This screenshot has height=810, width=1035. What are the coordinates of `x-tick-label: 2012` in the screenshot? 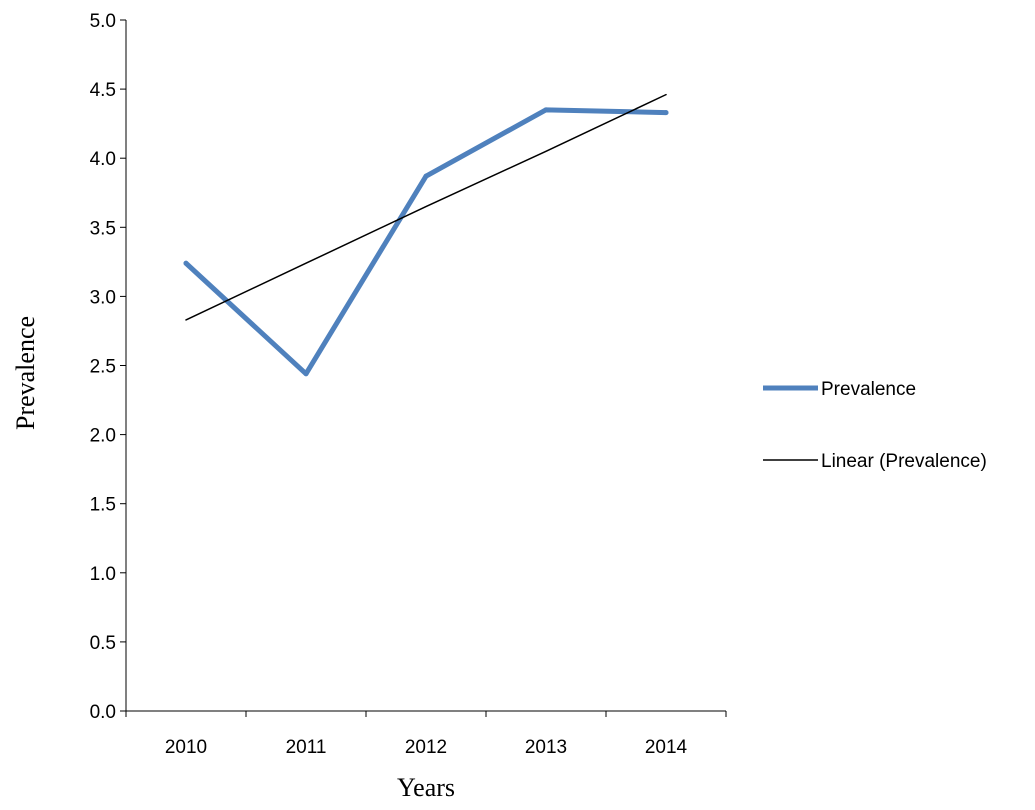 It's located at (426, 747).